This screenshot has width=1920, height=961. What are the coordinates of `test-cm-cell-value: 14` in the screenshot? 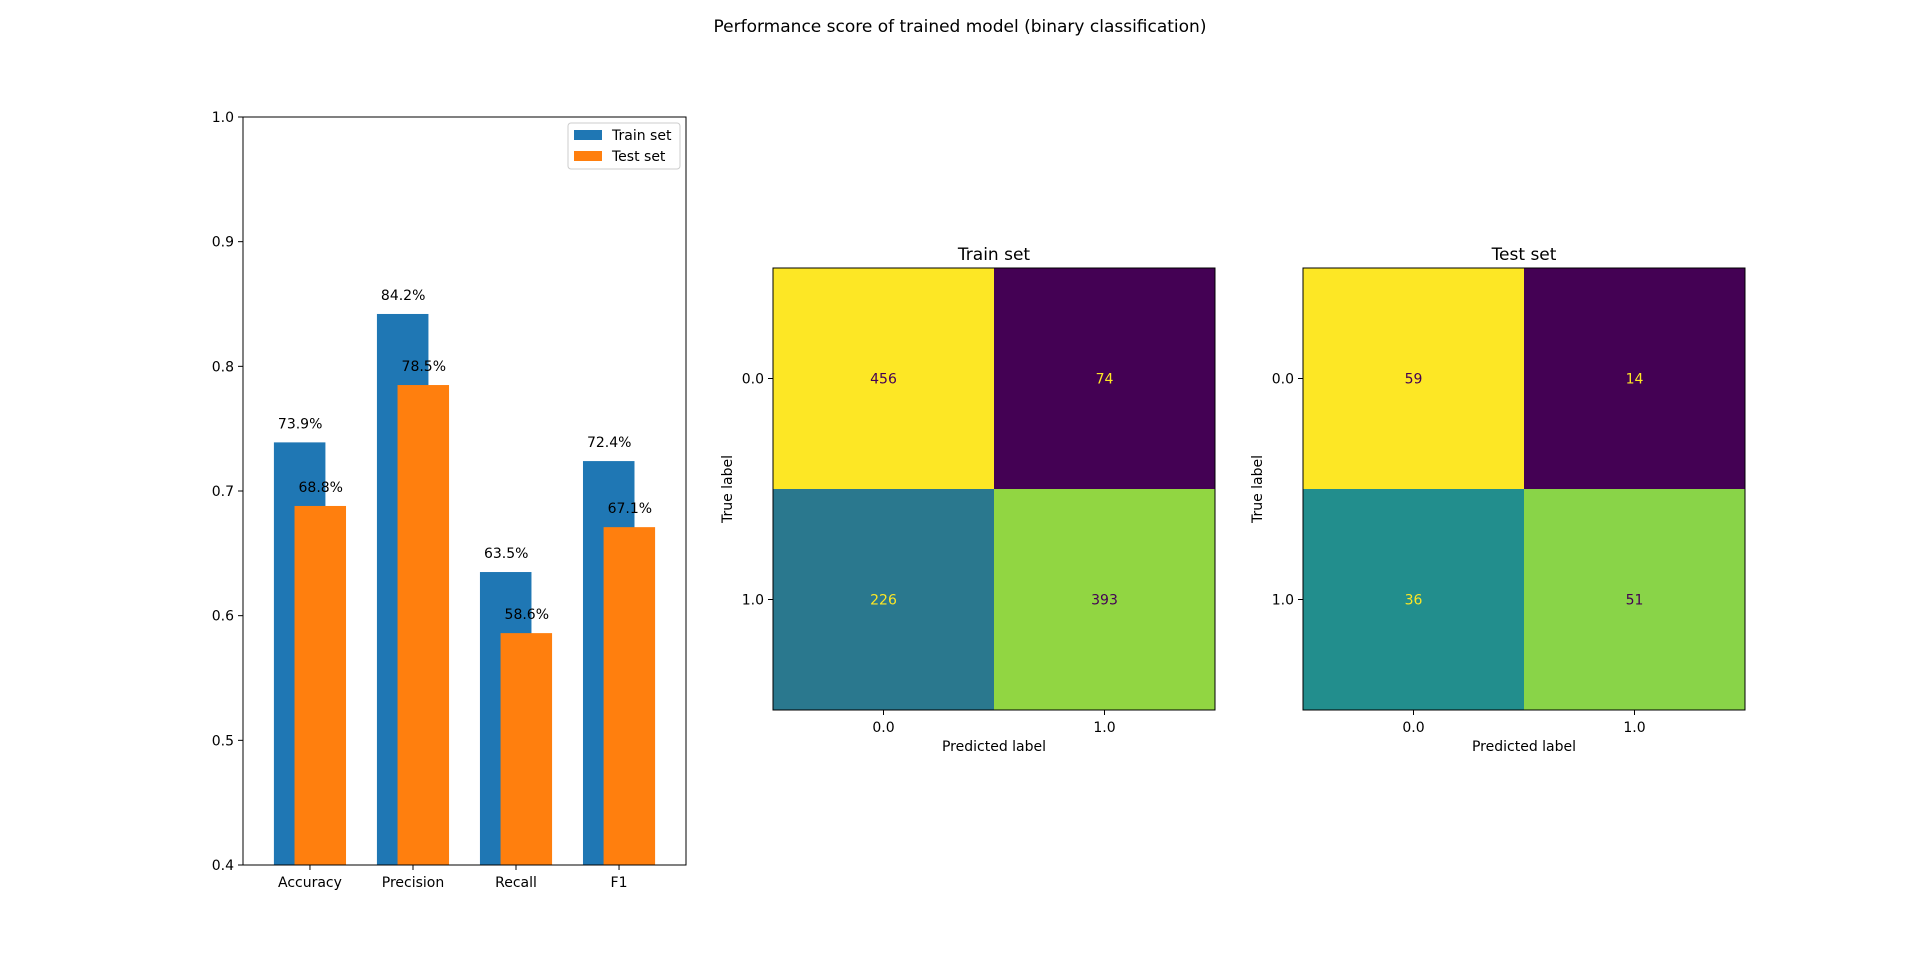 It's located at (1635, 380).